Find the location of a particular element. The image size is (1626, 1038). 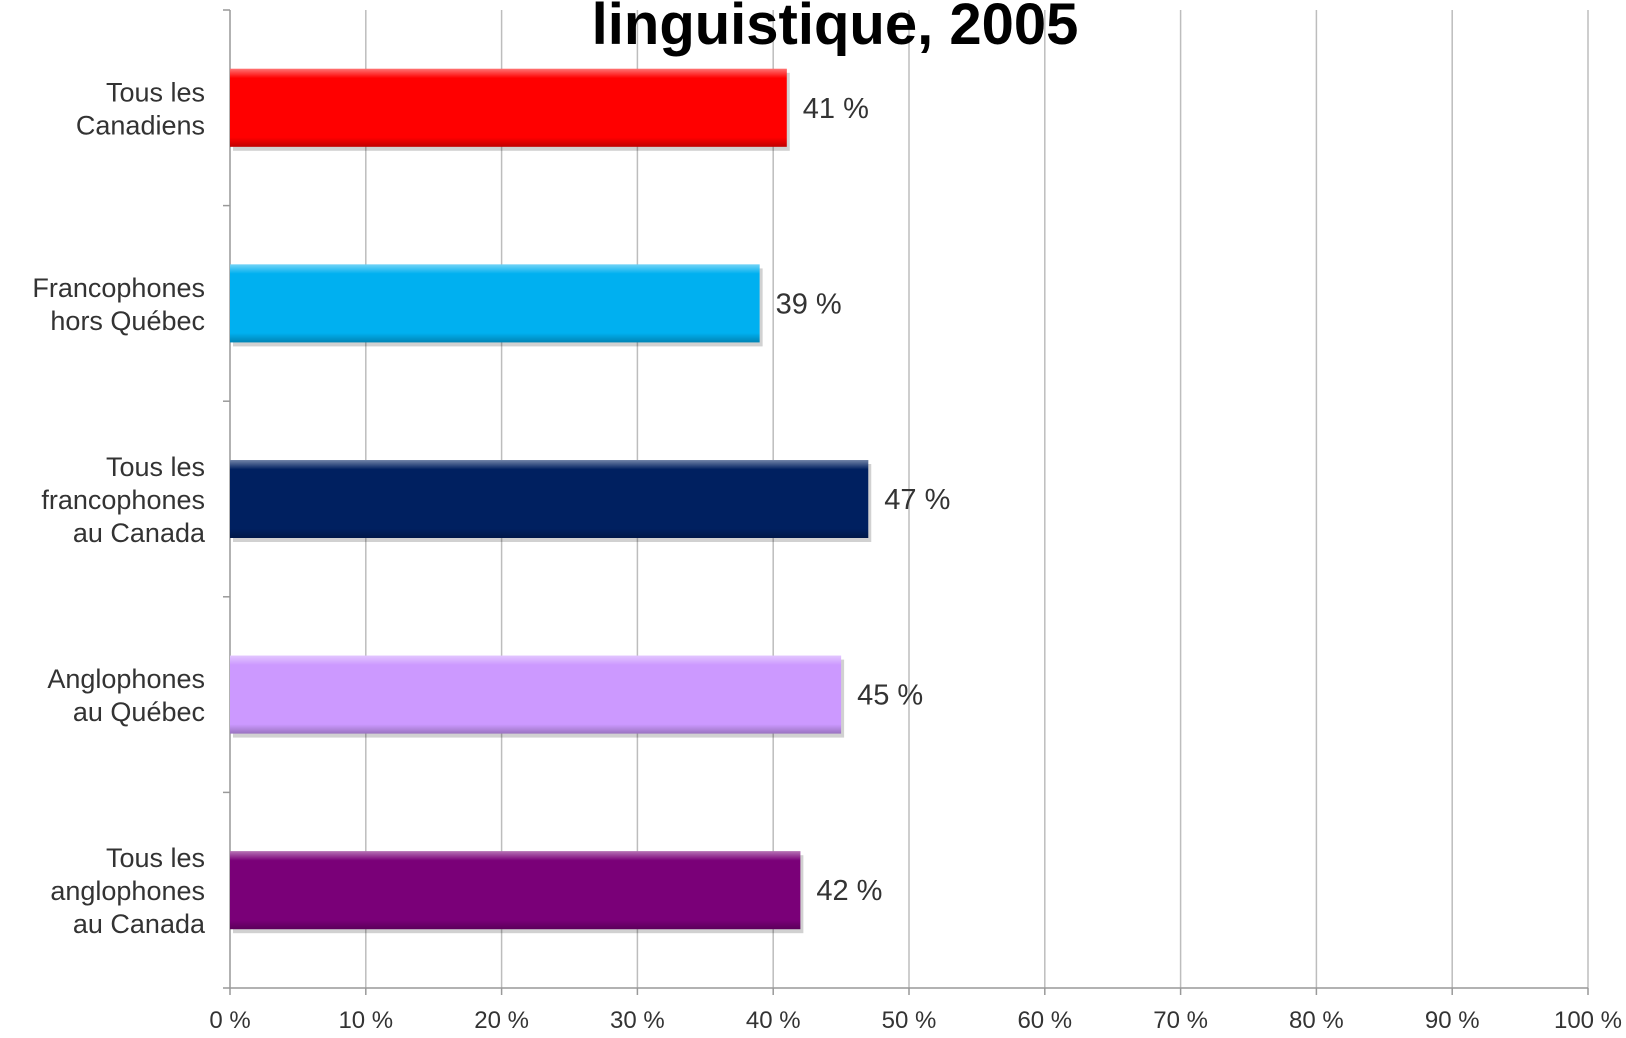

category-label: Tous les anglophones au Canada is located at coordinates (128, 891).